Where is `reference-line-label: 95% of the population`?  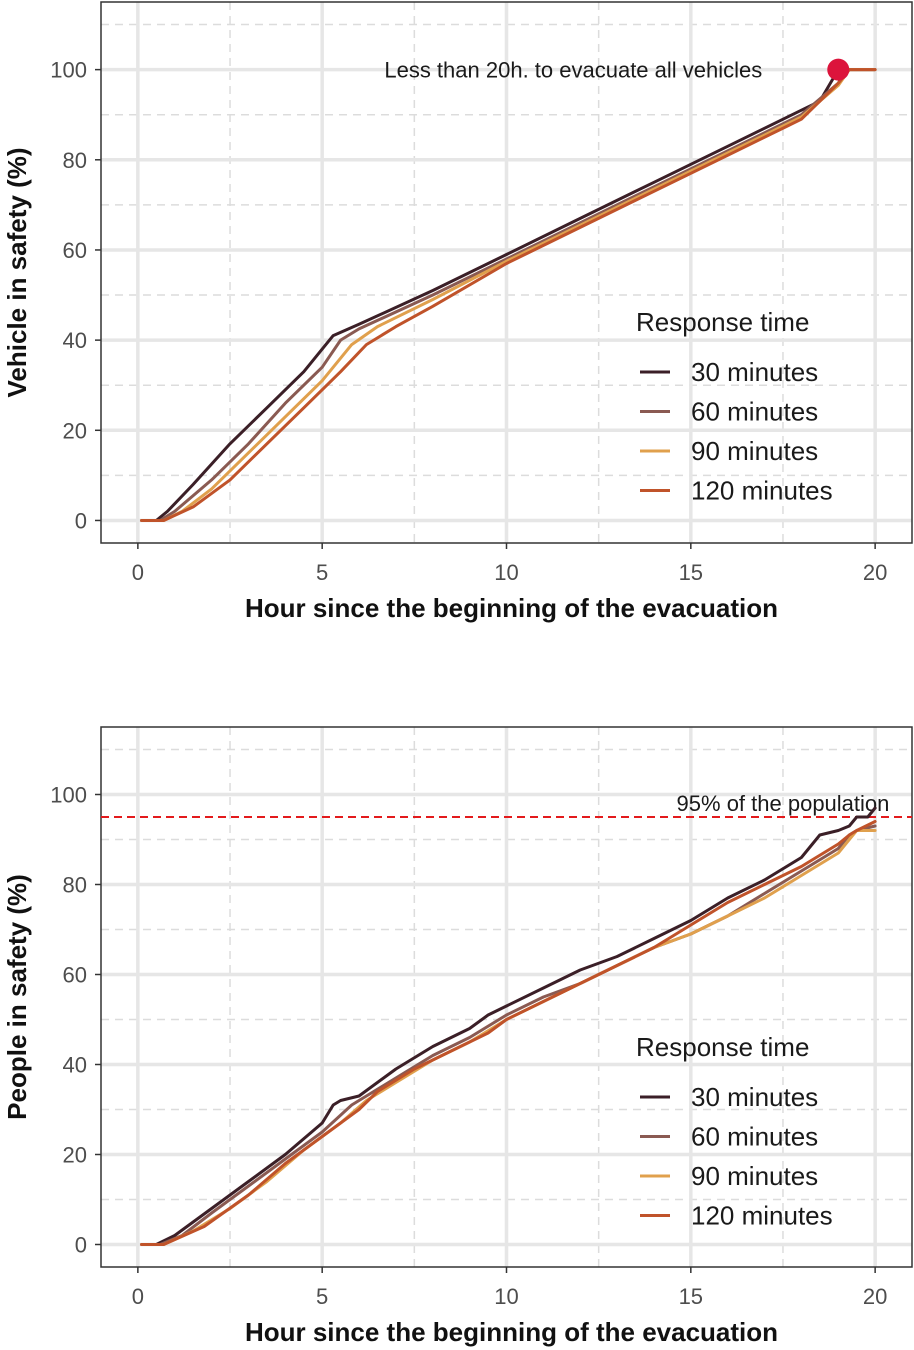 reference-line-label: 95% of the population is located at coordinates (783, 803).